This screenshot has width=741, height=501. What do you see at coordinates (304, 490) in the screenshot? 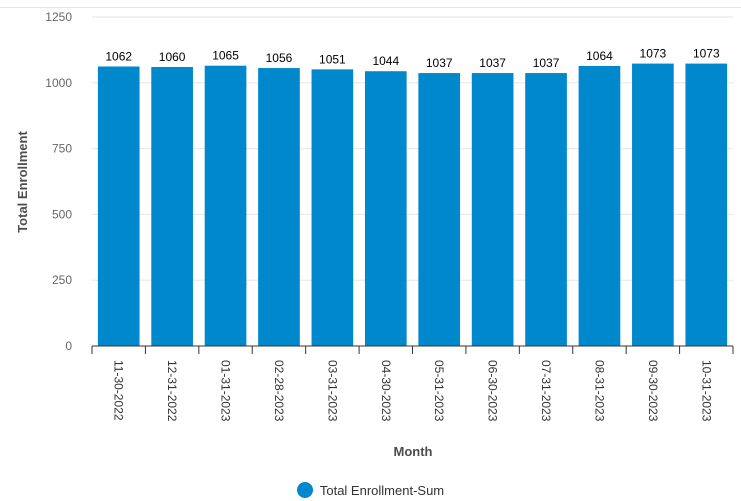
I see `legend-marker-icon` at bounding box center [304, 490].